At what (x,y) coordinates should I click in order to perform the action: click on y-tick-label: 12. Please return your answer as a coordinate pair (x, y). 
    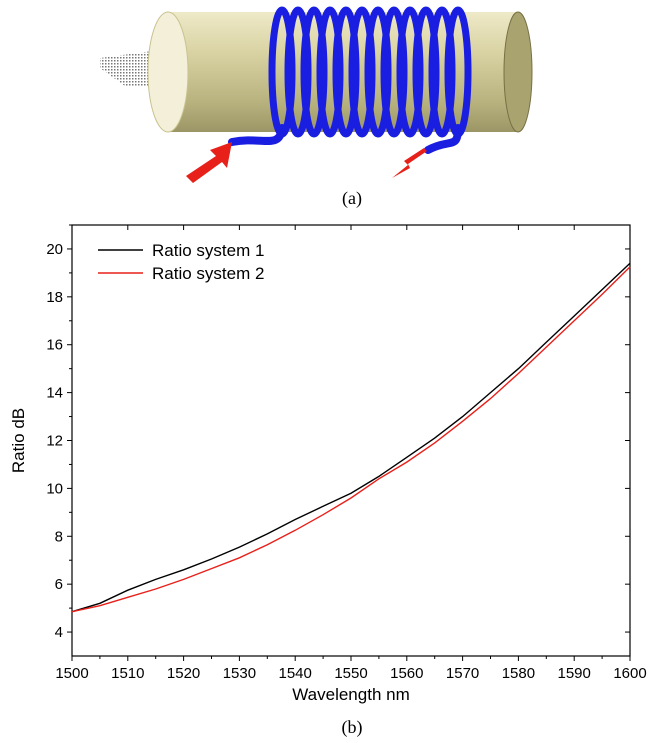
    Looking at the image, I should click on (54, 441).